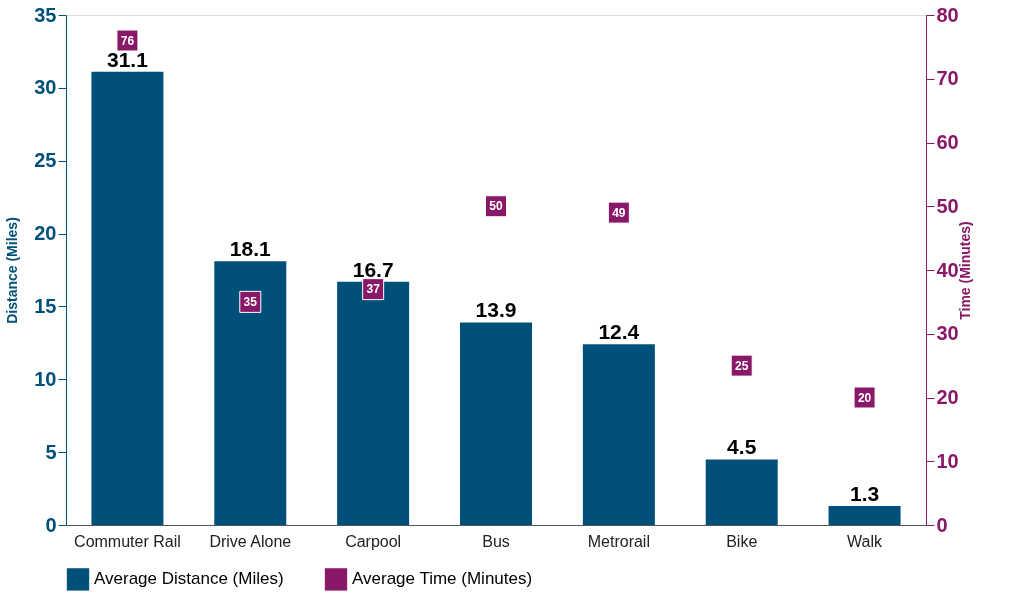 The width and height of the screenshot is (1031, 610). What do you see at coordinates (127, 541) in the screenshot?
I see `x-tick-label: Commuter Rail` at bounding box center [127, 541].